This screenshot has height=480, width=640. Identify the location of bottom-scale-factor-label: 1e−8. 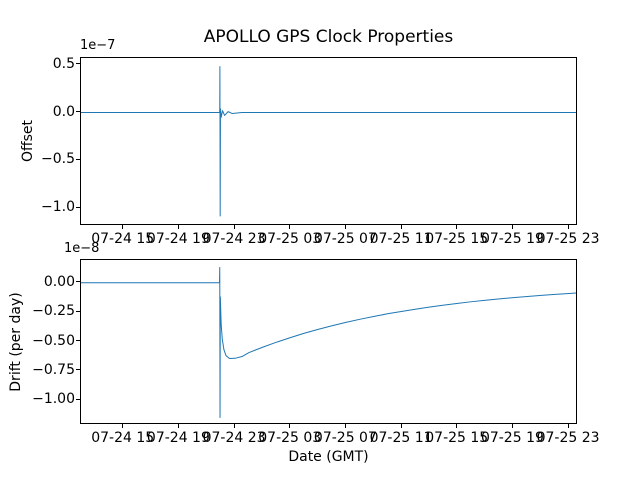
(82, 248).